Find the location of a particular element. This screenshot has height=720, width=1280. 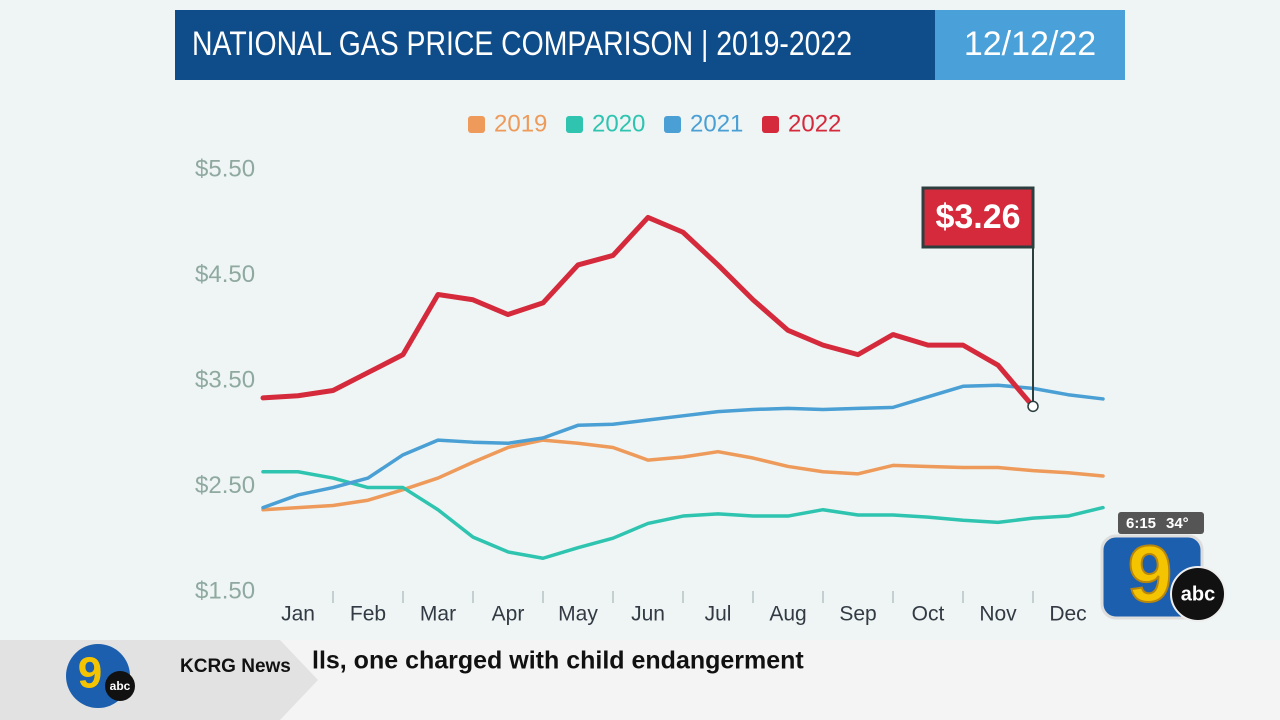

x-tick-label: Jan is located at coordinates (298, 614).